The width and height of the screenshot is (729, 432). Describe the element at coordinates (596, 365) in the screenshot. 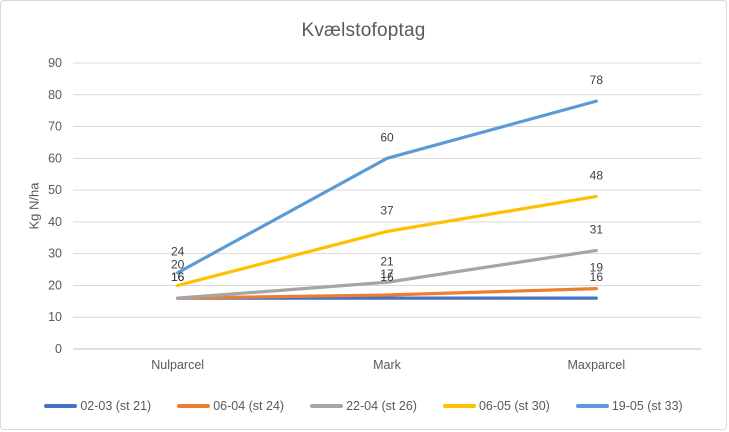

I see `x-category-label: Maxparcel` at that location.